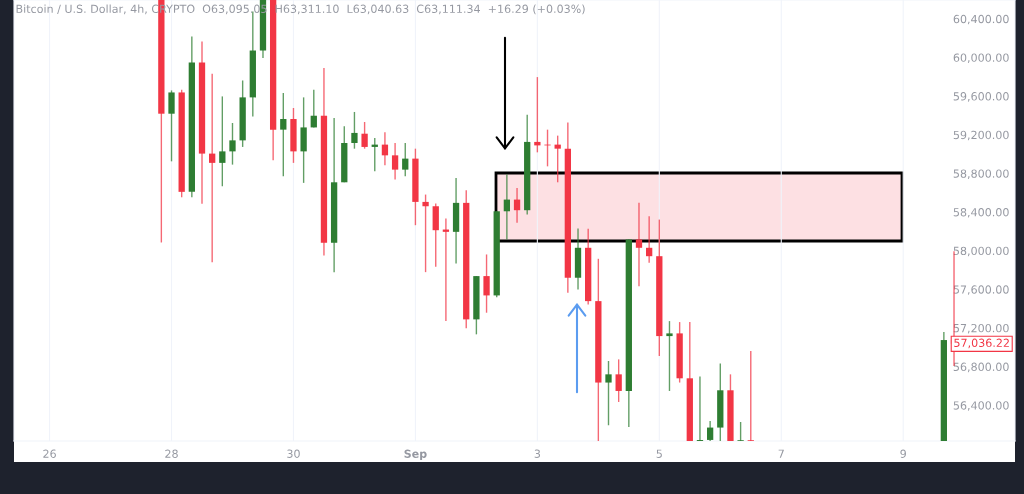 This screenshot has width=1024, height=494. I want to click on annotation: 57,036.22, so click(981, 343).